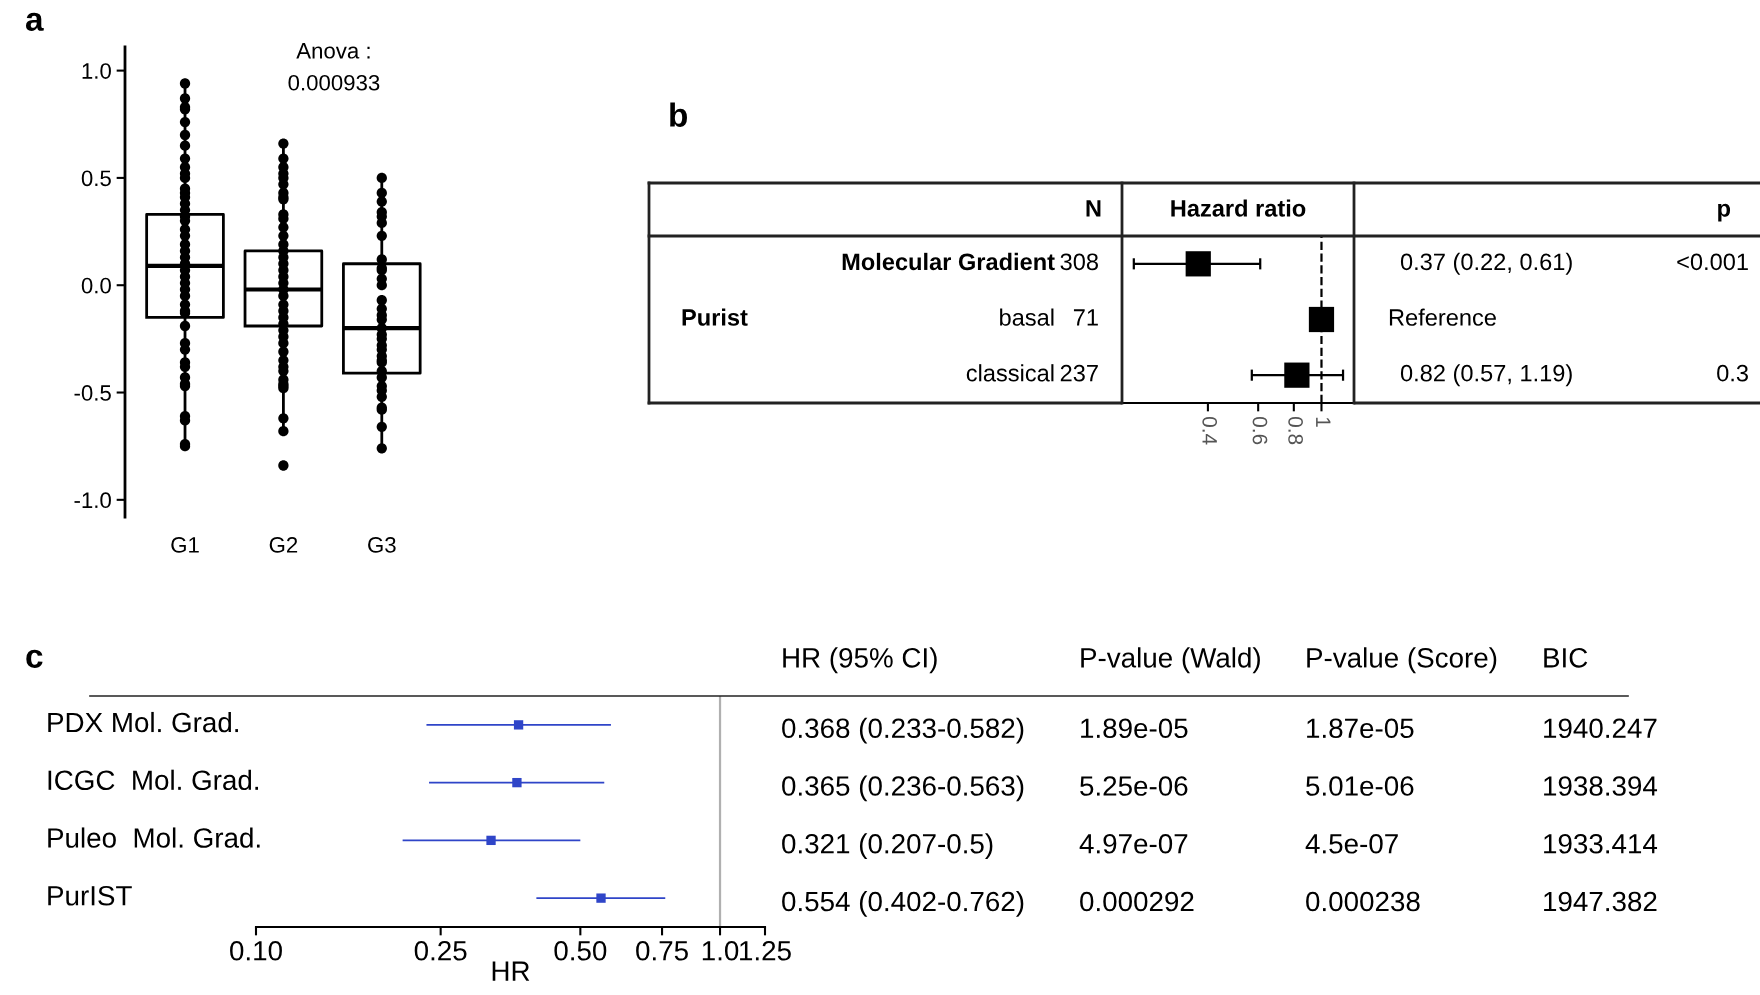  What do you see at coordinates (715, 317) in the screenshot?
I see `text: Purist` at bounding box center [715, 317].